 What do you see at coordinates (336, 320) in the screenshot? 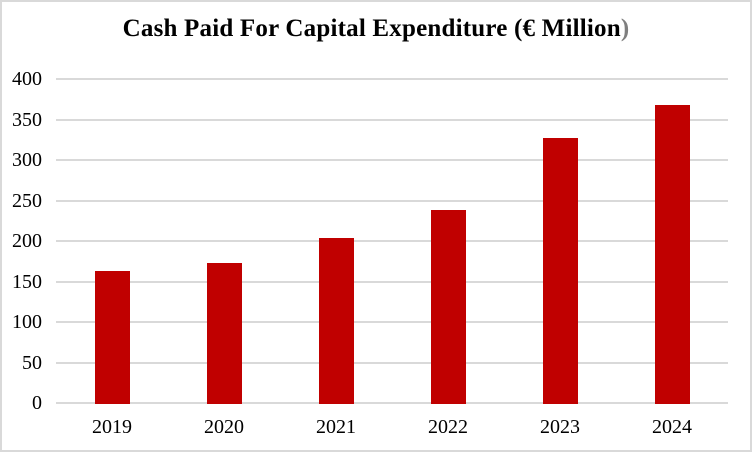
I see `bar-2021` at bounding box center [336, 320].